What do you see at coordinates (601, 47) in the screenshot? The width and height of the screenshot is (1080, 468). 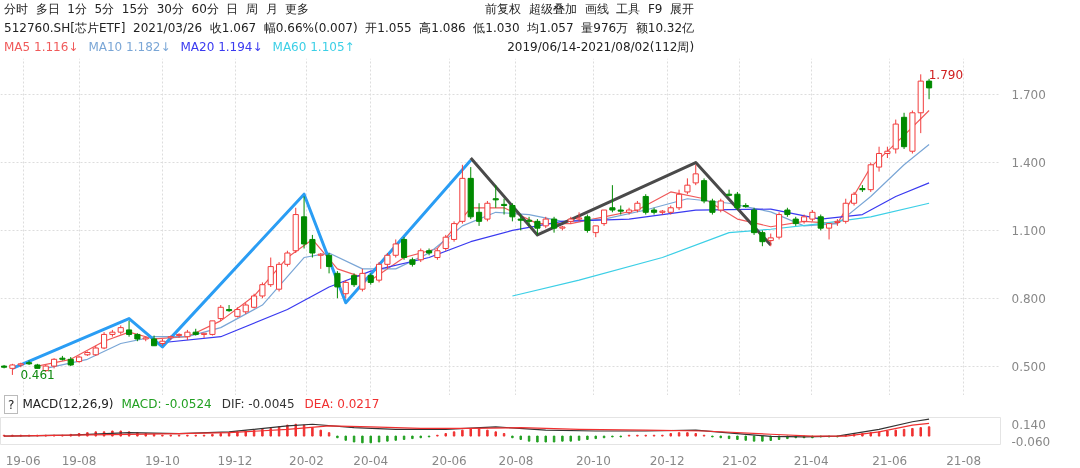 I see `text: 2019/06/14-2021/08/02(112周)` at bounding box center [601, 47].